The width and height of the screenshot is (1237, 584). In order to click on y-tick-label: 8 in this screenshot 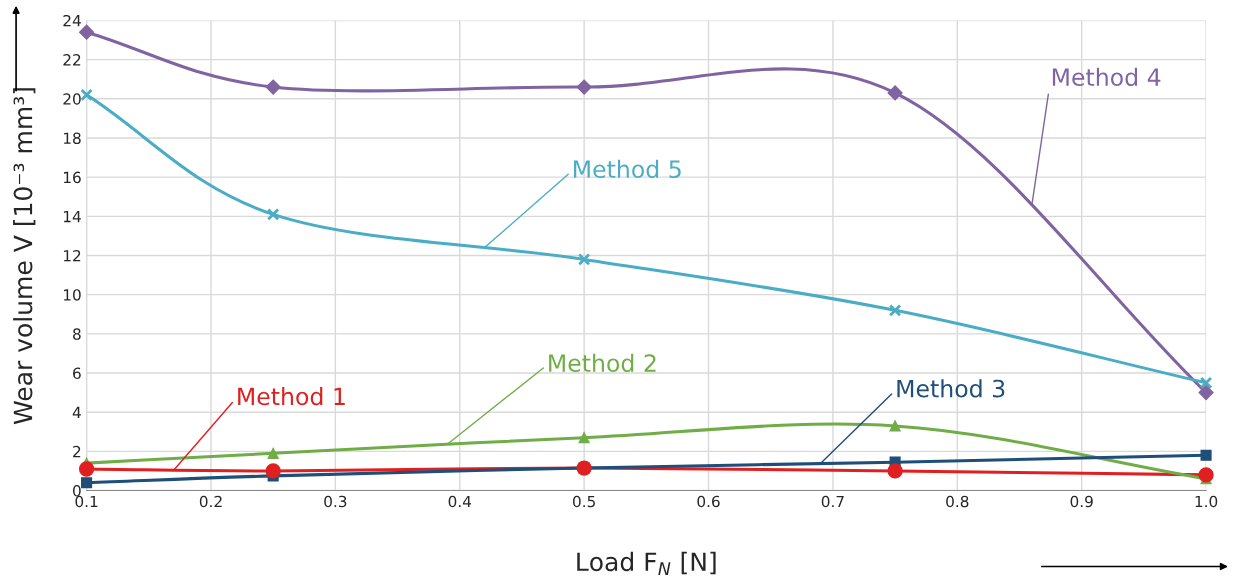, I will do `click(77, 334)`.